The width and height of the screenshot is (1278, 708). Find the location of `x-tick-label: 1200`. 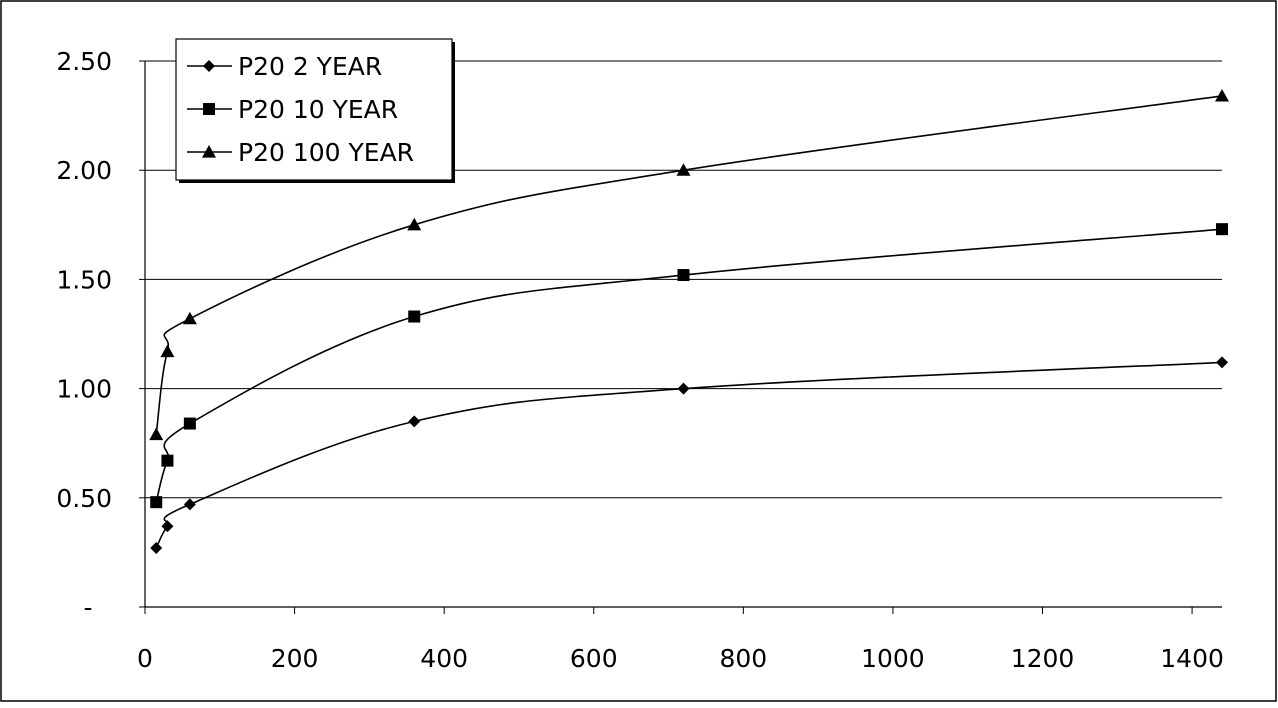

x-tick-label: 1200 is located at coordinates (1043, 658).